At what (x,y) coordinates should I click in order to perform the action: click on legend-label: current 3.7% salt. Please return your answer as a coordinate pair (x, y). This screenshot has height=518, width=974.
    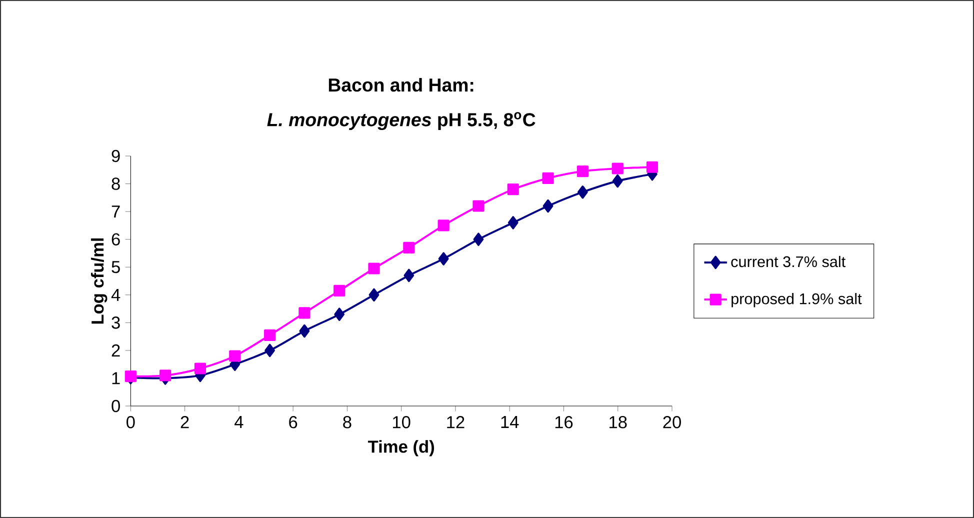
    Looking at the image, I should click on (788, 262).